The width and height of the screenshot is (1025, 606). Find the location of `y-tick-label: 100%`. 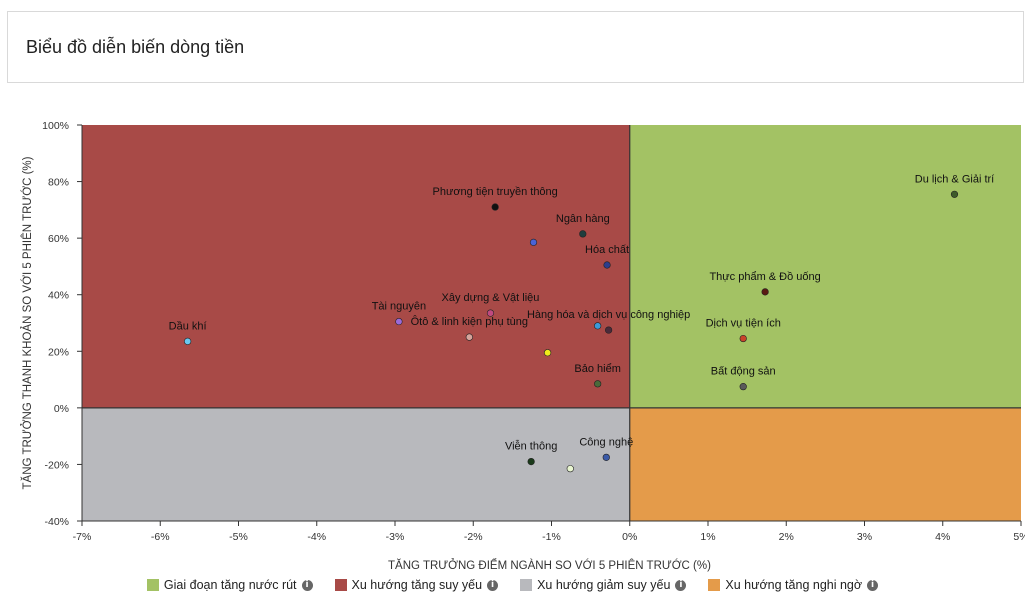

y-tick-label: 100% is located at coordinates (55, 126).